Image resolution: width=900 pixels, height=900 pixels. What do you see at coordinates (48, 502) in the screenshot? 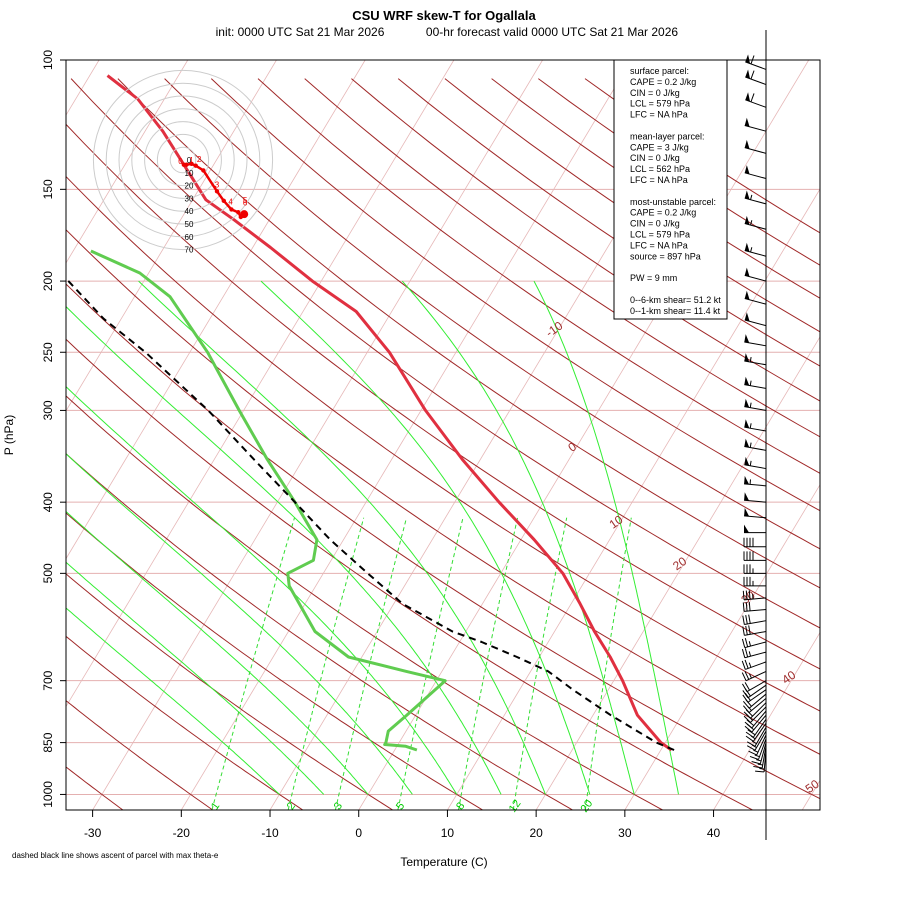
I see `y-tick-label: 400` at bounding box center [48, 502].